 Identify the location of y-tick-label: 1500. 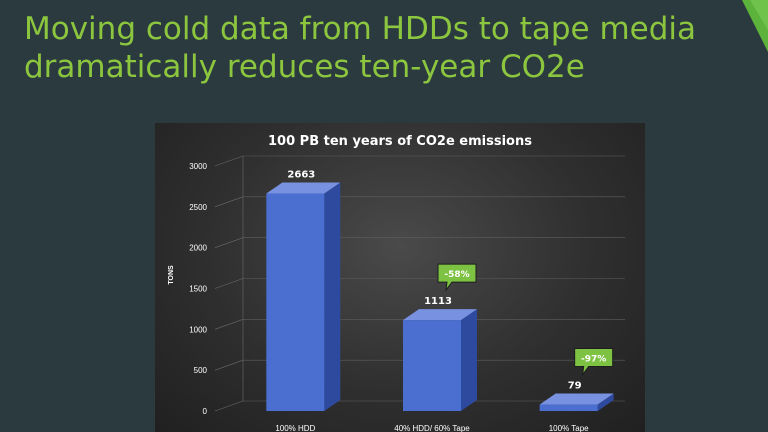
(198, 289).